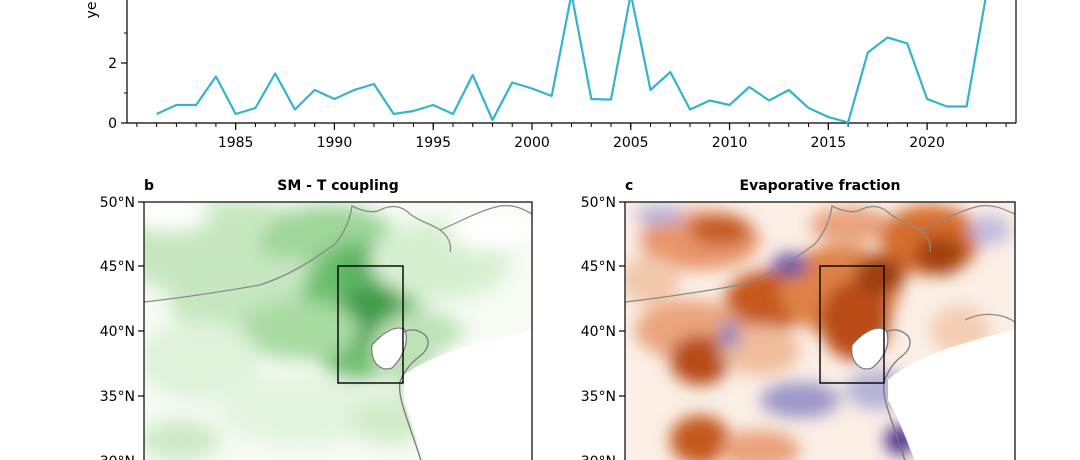 This screenshot has width=1080, height=460. I want to click on panel-c-letter: c, so click(629, 186).